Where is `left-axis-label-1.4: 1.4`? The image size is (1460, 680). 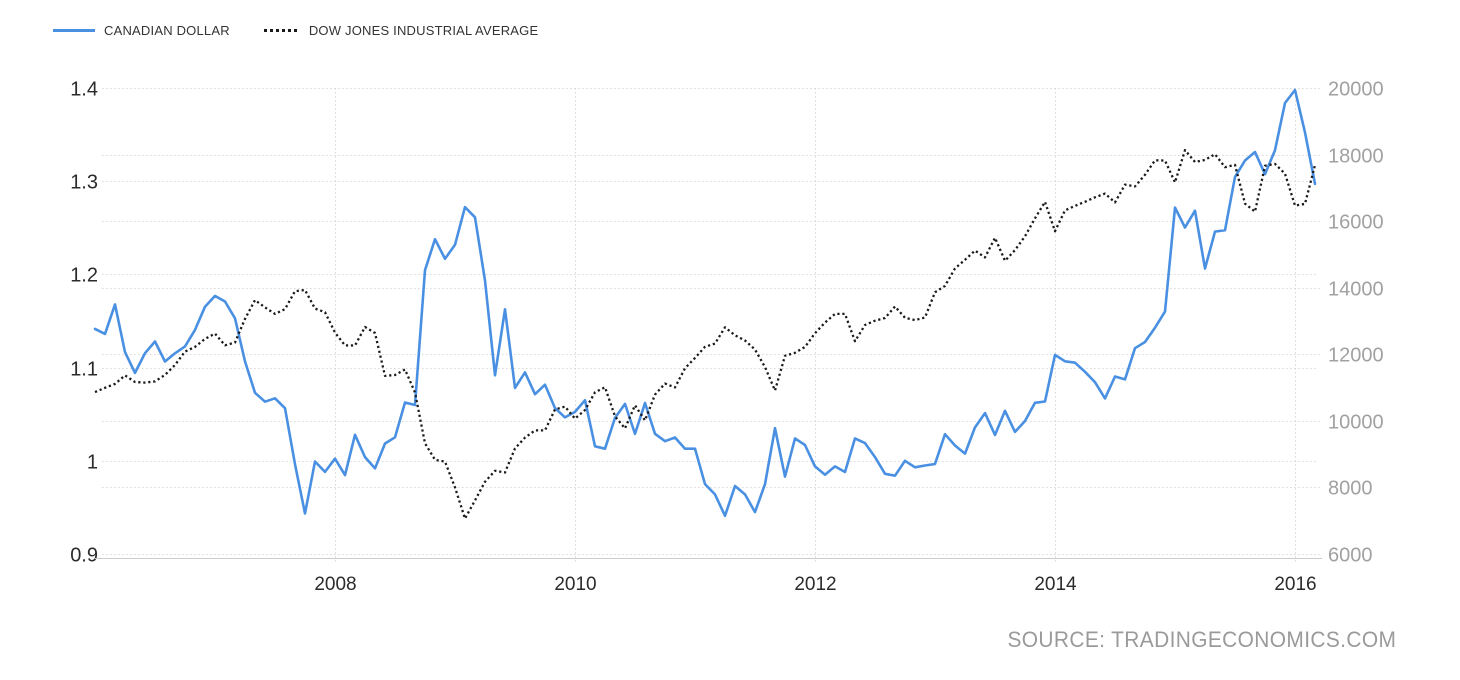
left-axis-label-1.4: 1.4 is located at coordinates (84, 90).